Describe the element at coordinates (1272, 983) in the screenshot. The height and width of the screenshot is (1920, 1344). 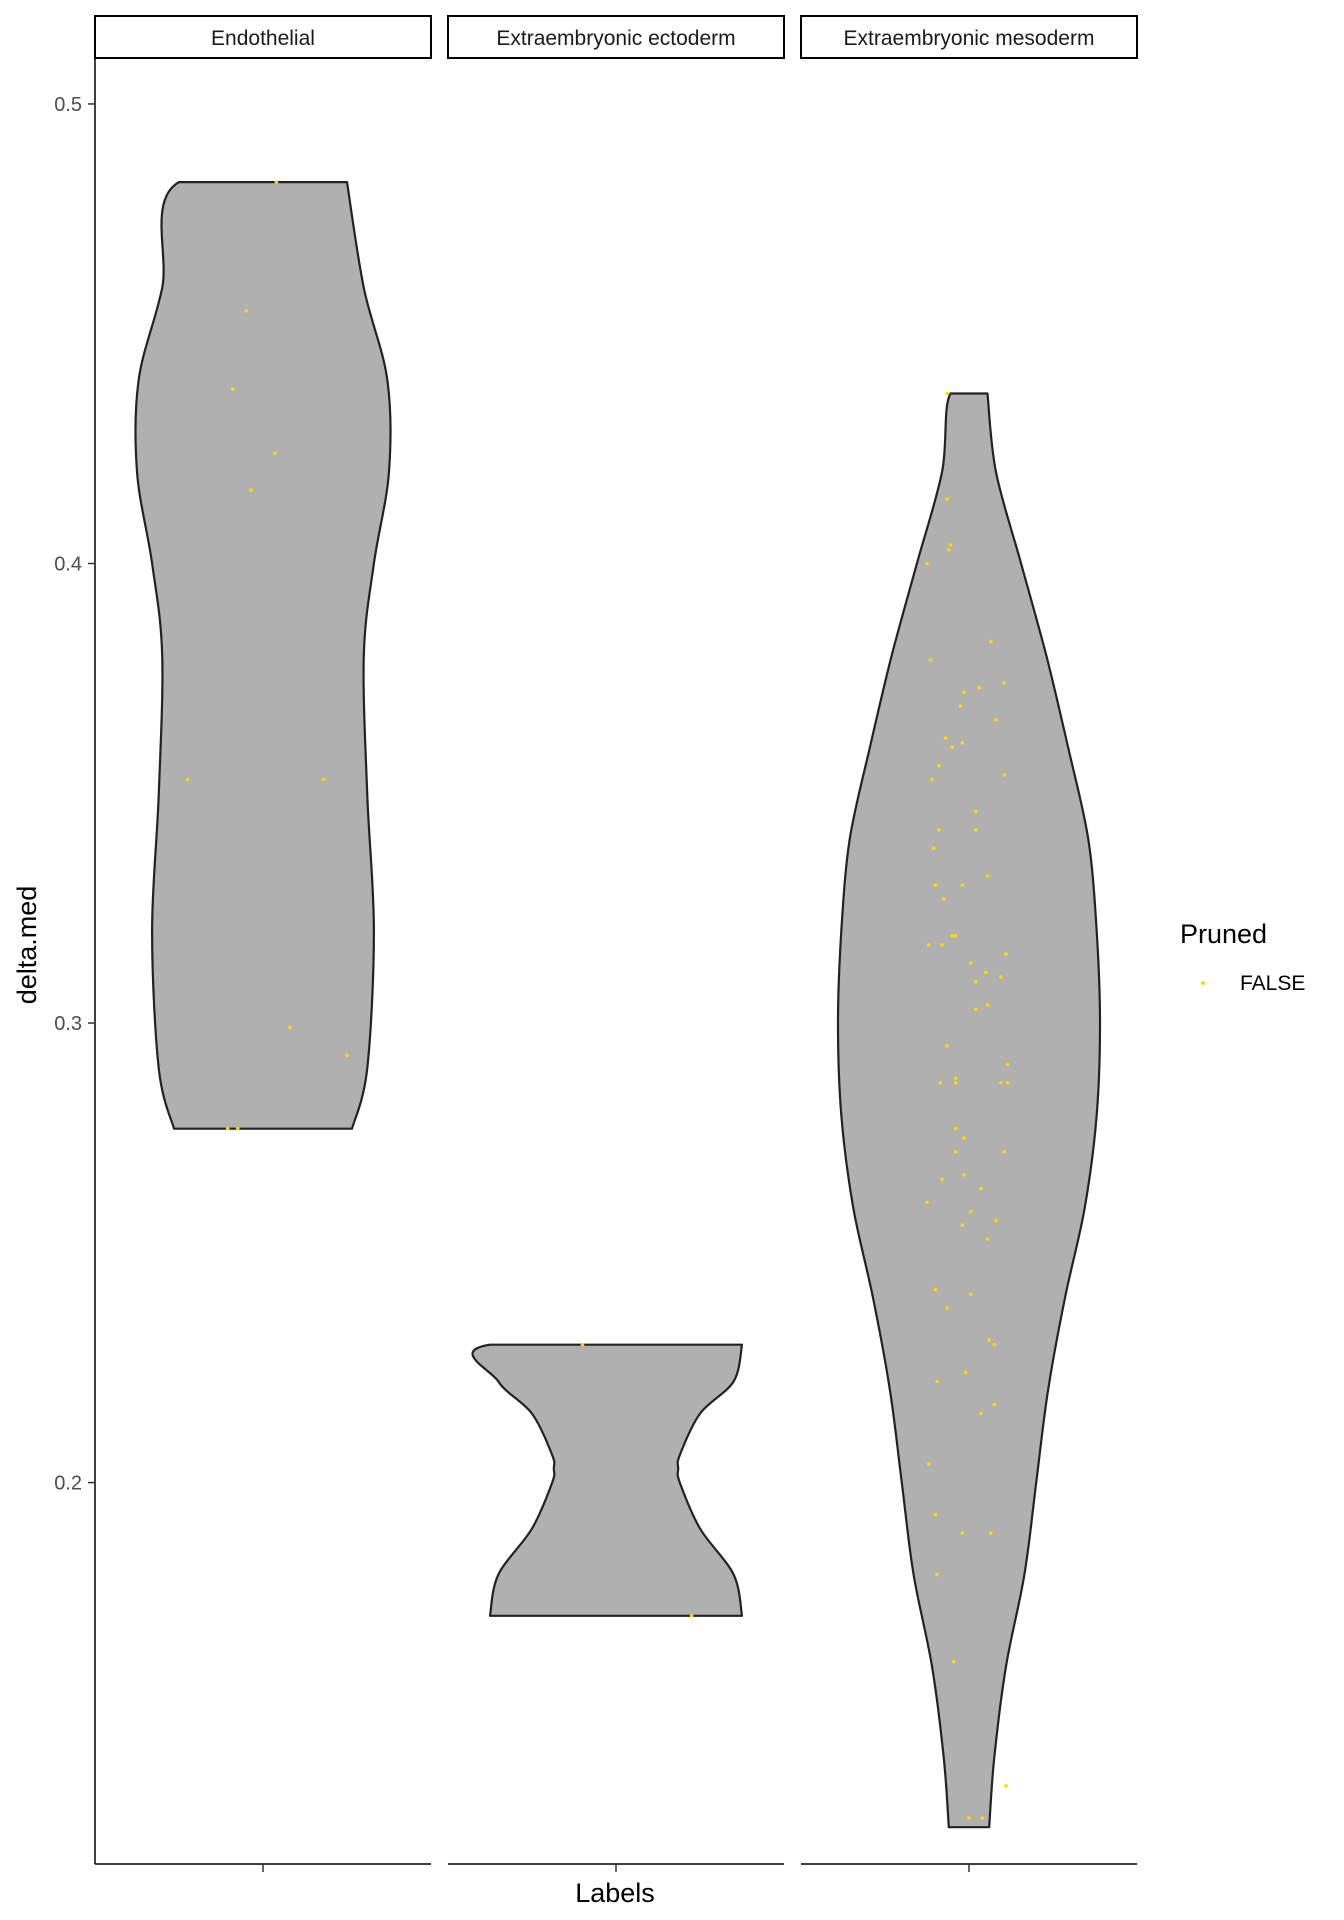
I see `legend-label: FALSE` at that location.